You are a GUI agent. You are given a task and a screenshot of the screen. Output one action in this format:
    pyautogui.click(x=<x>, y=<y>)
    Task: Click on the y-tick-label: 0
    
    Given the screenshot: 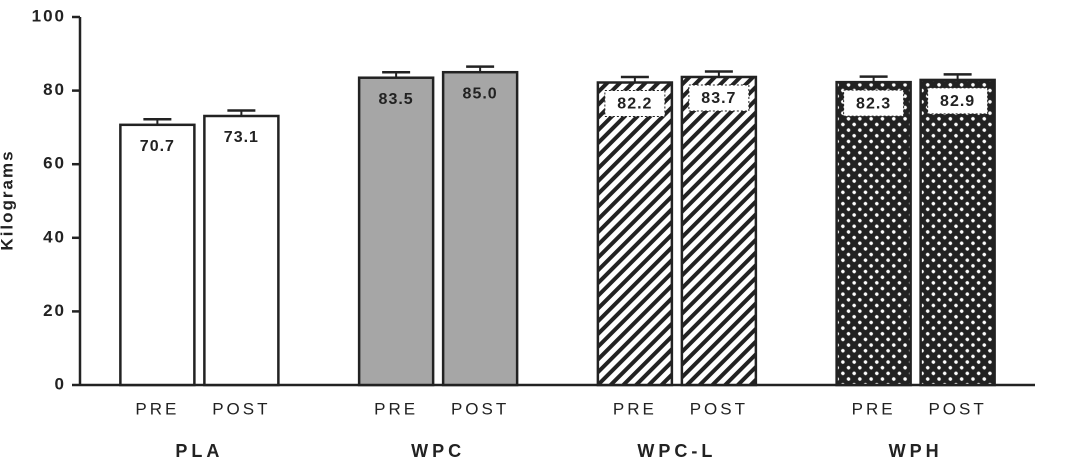 What is the action you would take?
    pyautogui.click(x=60, y=383)
    